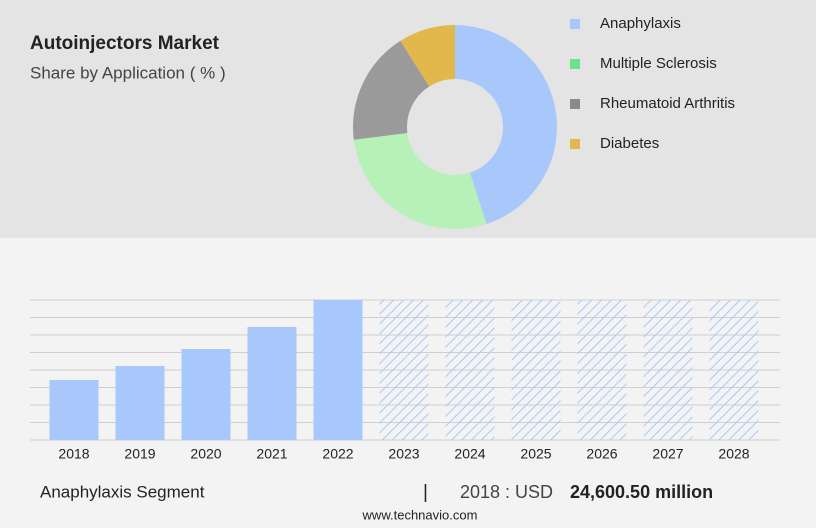 This screenshot has width=816, height=528. Describe the element at coordinates (629, 143) in the screenshot. I see `legend-label: Diabetes` at that location.